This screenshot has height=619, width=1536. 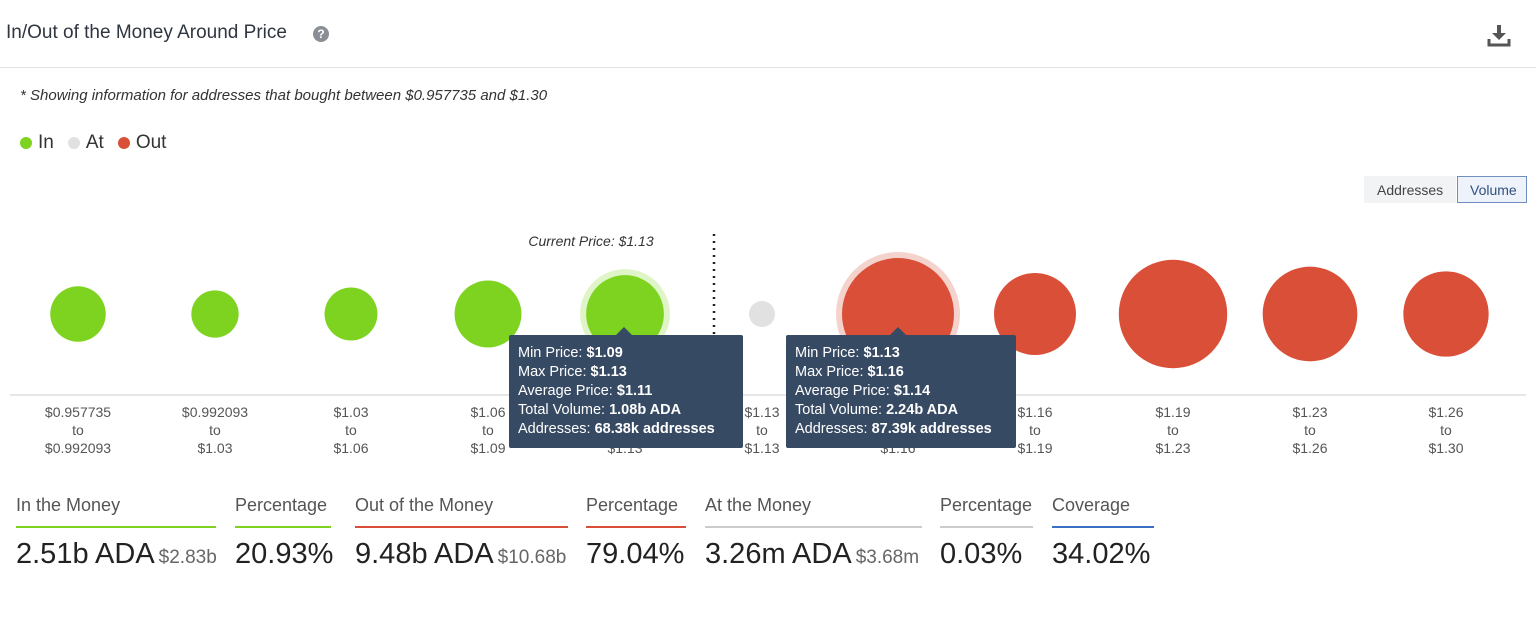 I want to click on question-circle-icon: ?, so click(x=321, y=34).